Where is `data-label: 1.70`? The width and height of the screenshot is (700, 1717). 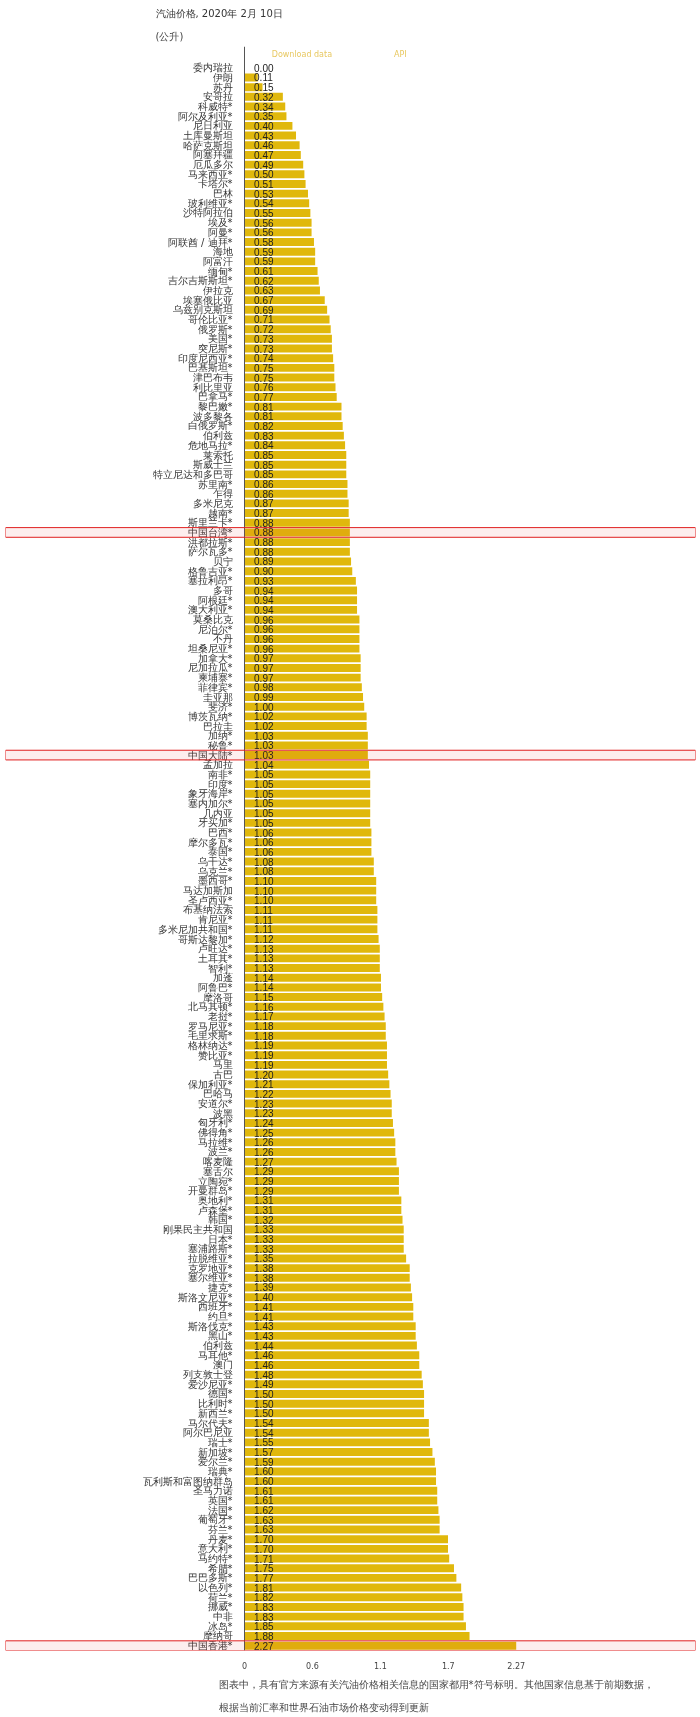 data-label: 1.70 is located at coordinates (264, 1549).